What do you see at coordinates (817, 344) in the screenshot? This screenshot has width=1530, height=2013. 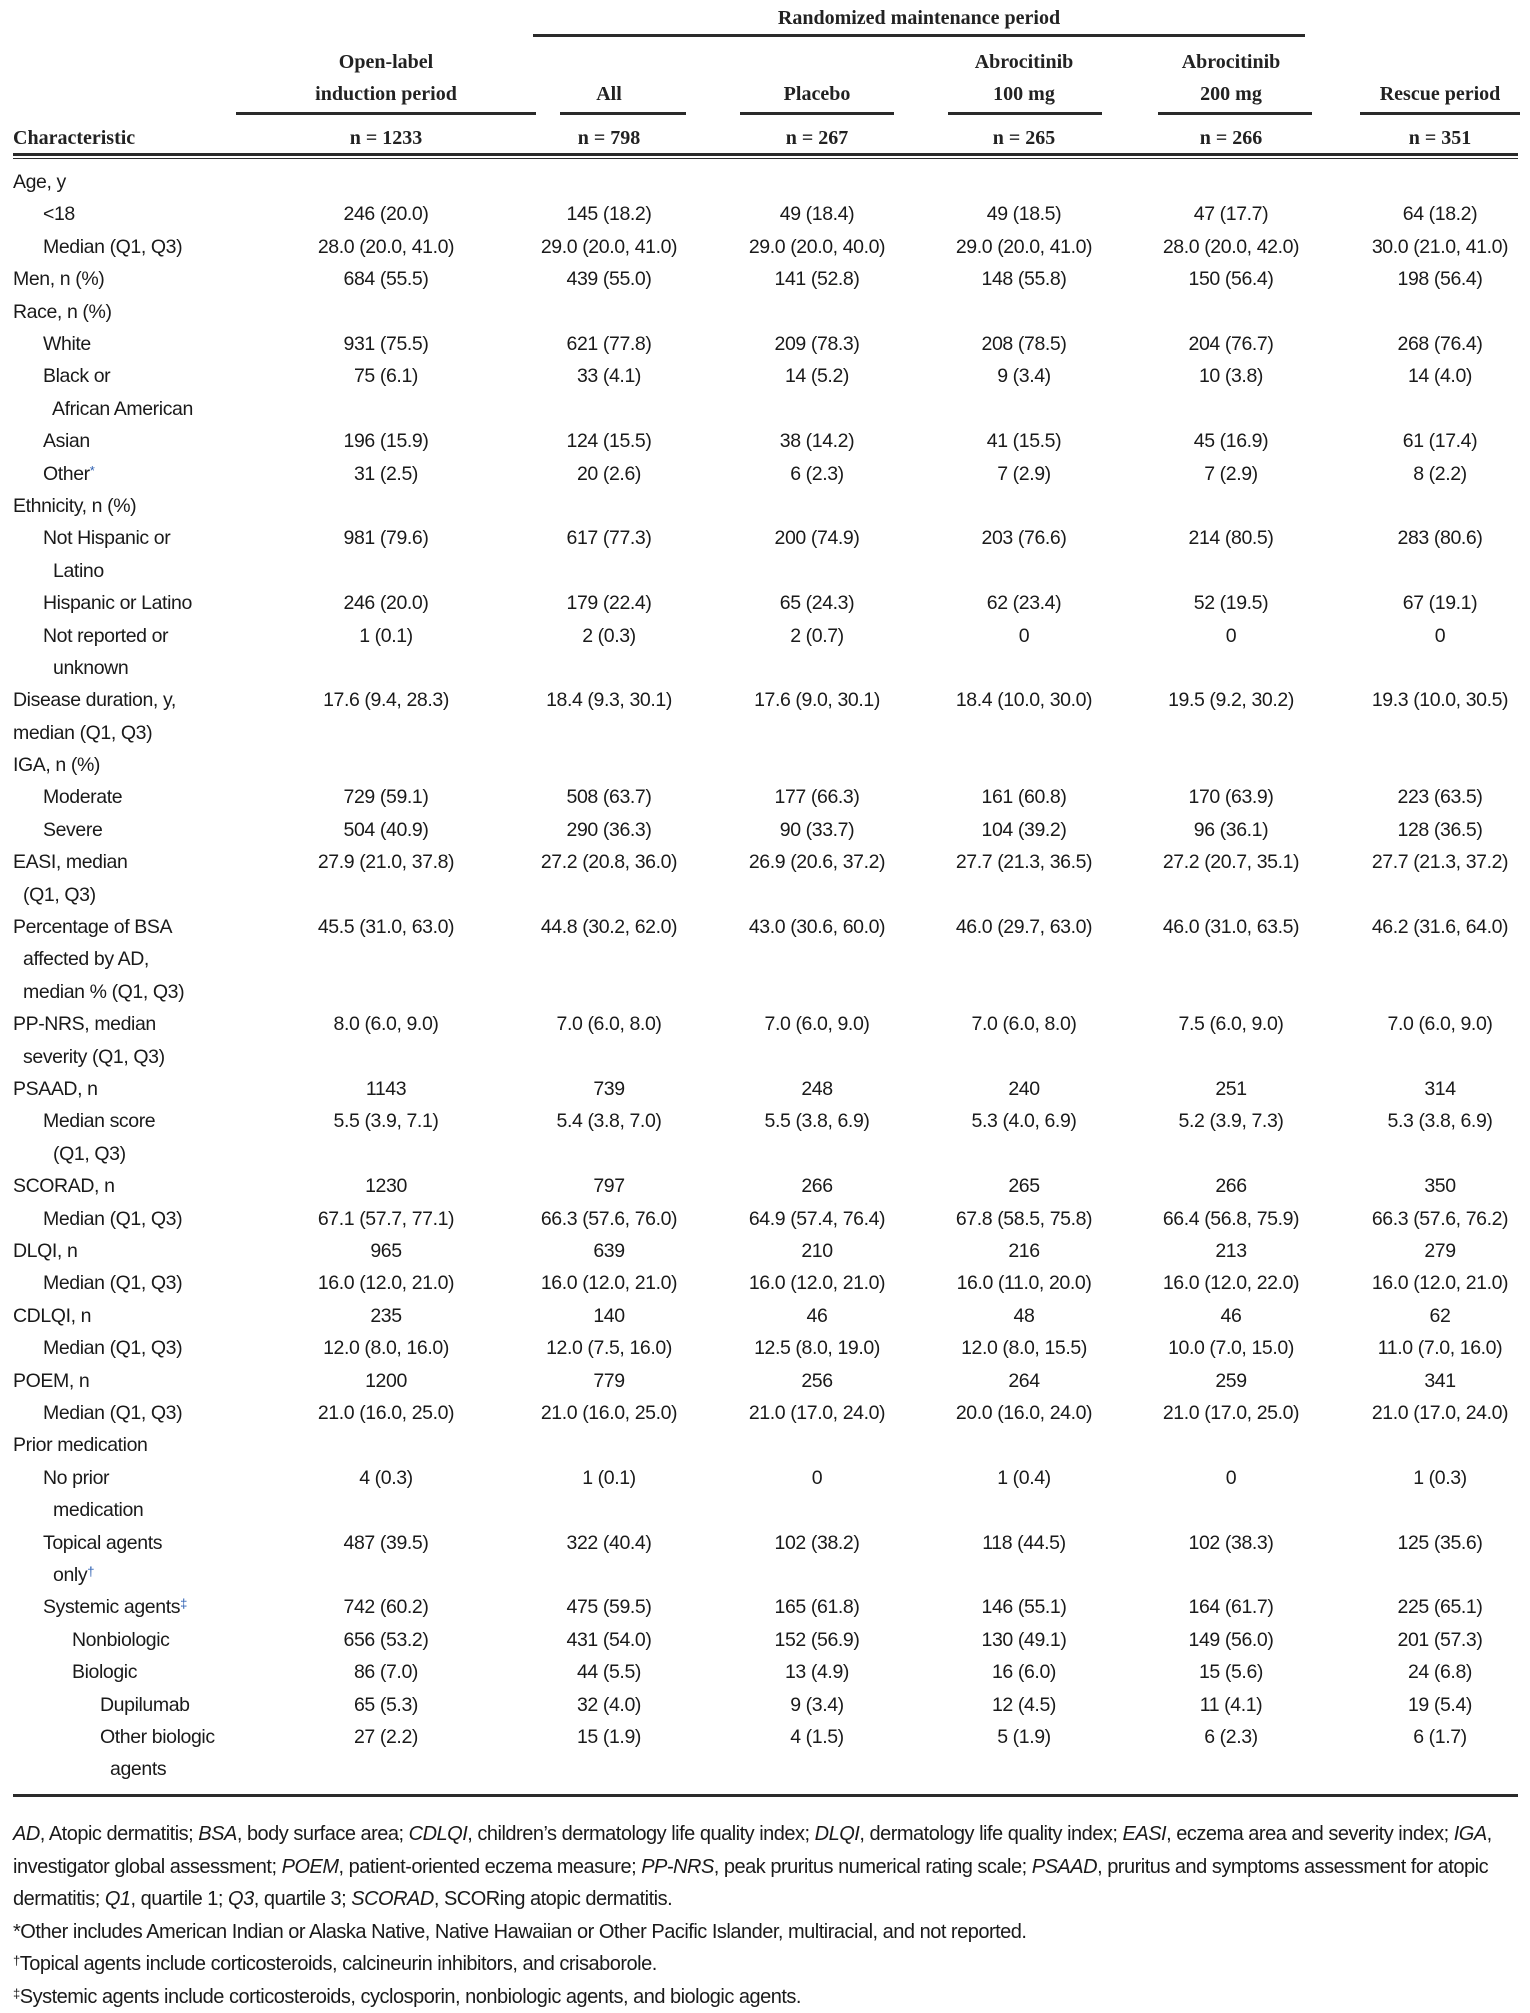 I see `cell-value: 209 (78.3)` at bounding box center [817, 344].